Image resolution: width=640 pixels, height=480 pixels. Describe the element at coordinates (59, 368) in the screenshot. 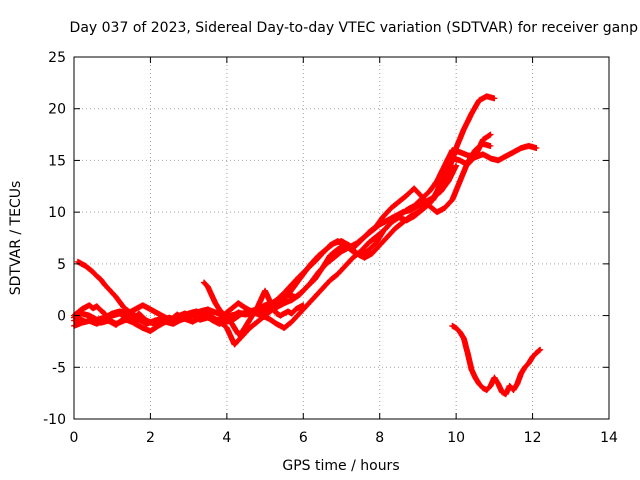

I see `y-tick-label: -5` at that location.